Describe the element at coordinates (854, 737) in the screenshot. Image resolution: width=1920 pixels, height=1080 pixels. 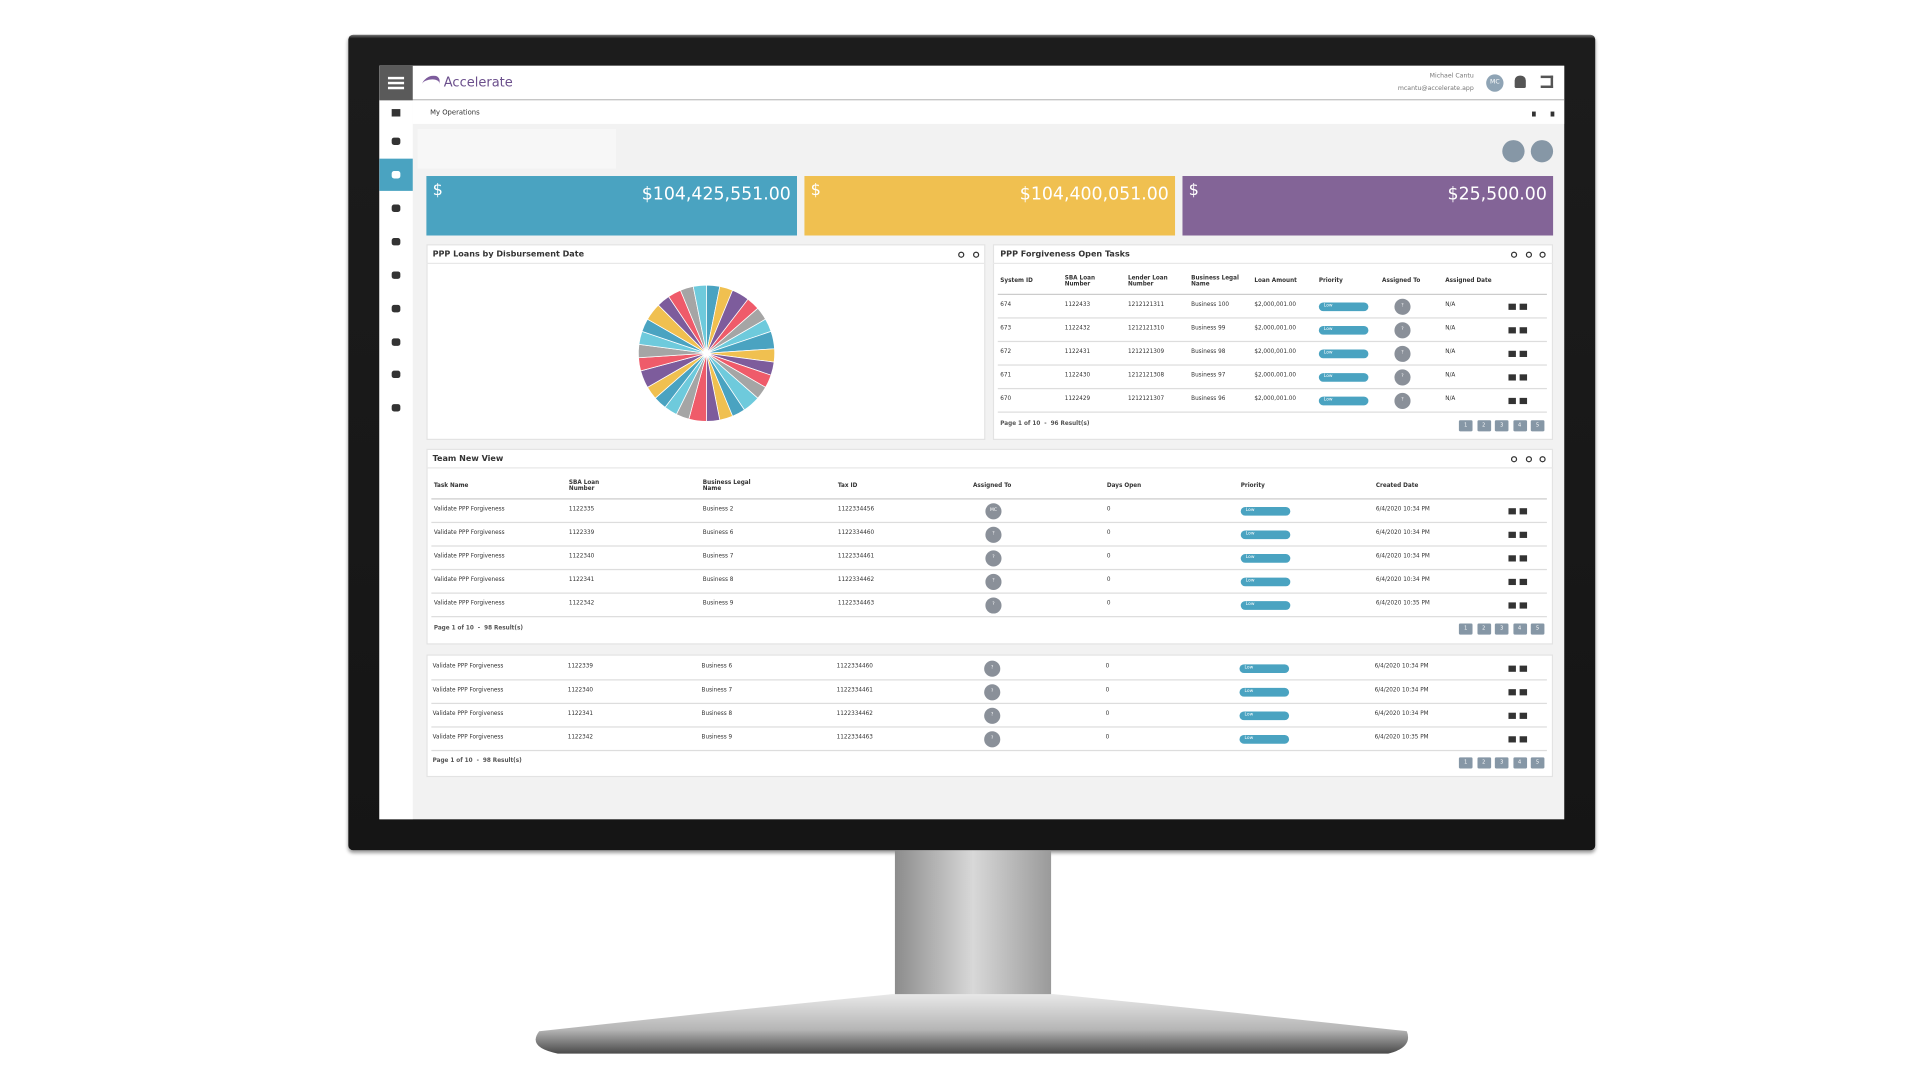
I see `cell: 1122334463` at that location.